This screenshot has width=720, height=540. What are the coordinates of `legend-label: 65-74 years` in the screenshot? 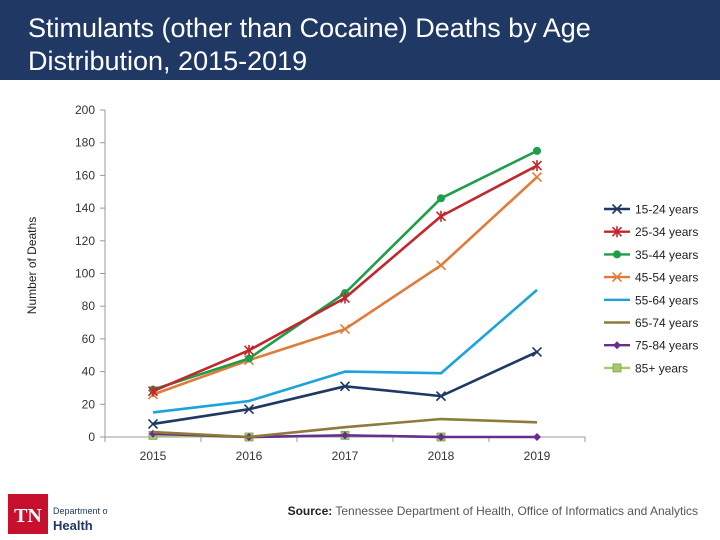 It's located at (666, 323).